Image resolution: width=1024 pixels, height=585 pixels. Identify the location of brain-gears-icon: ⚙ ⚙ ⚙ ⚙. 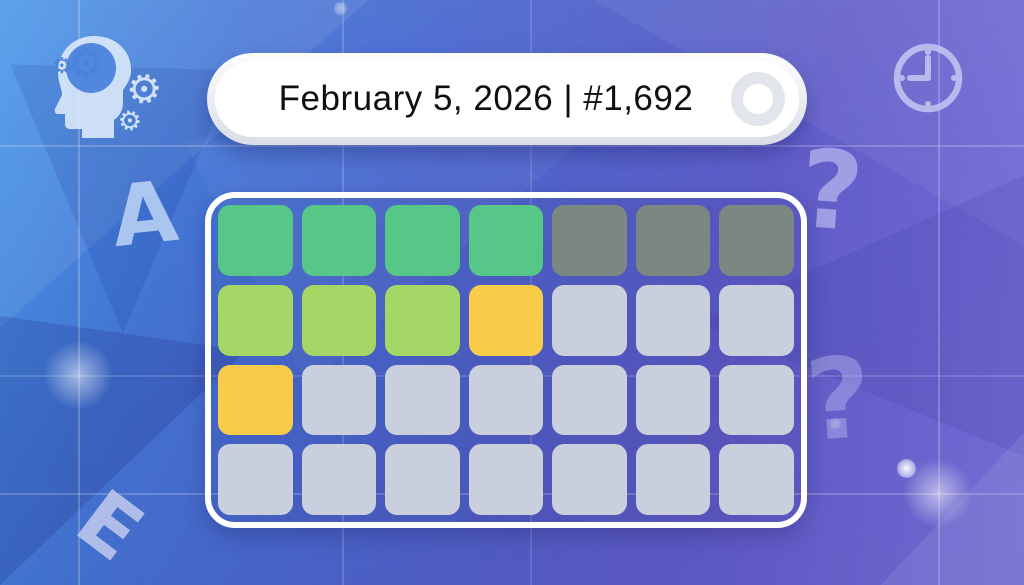
(103, 85).